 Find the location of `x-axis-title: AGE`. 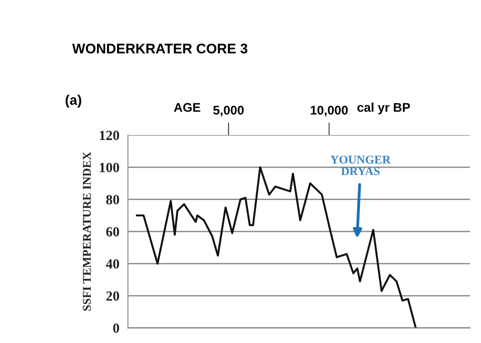

x-axis-title: AGE is located at coordinates (187, 107).